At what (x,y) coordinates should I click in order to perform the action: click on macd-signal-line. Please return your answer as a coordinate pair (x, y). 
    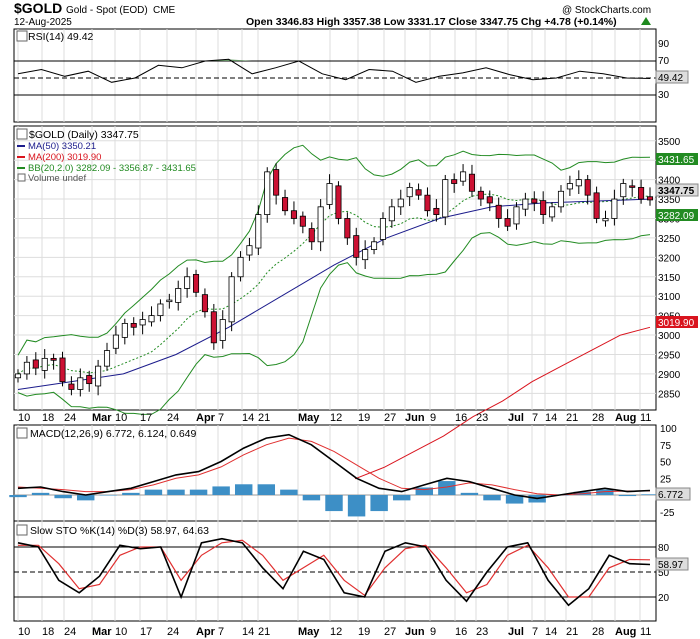
    Looking at the image, I should click on (334, 466).